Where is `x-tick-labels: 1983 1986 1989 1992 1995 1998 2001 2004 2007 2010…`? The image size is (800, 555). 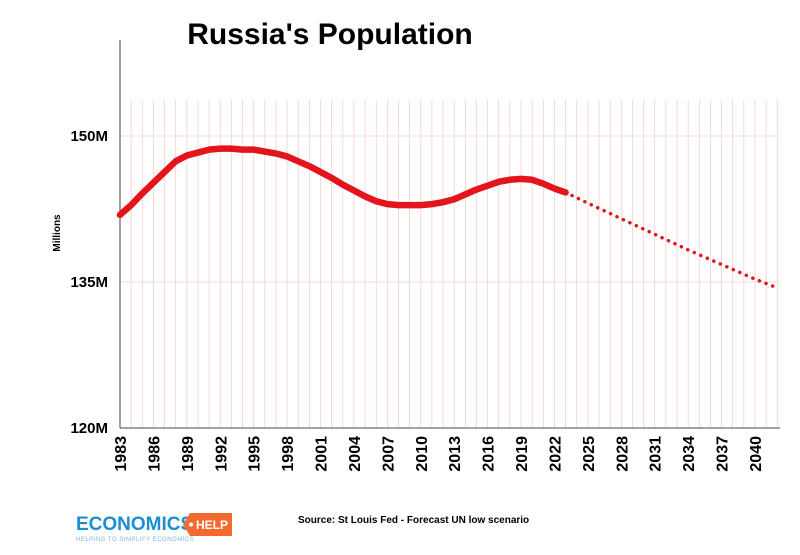
x-tick-labels: 1983 1986 1989 1992 1995 1998 2001 2004 2007 2010… is located at coordinates (439, 454).